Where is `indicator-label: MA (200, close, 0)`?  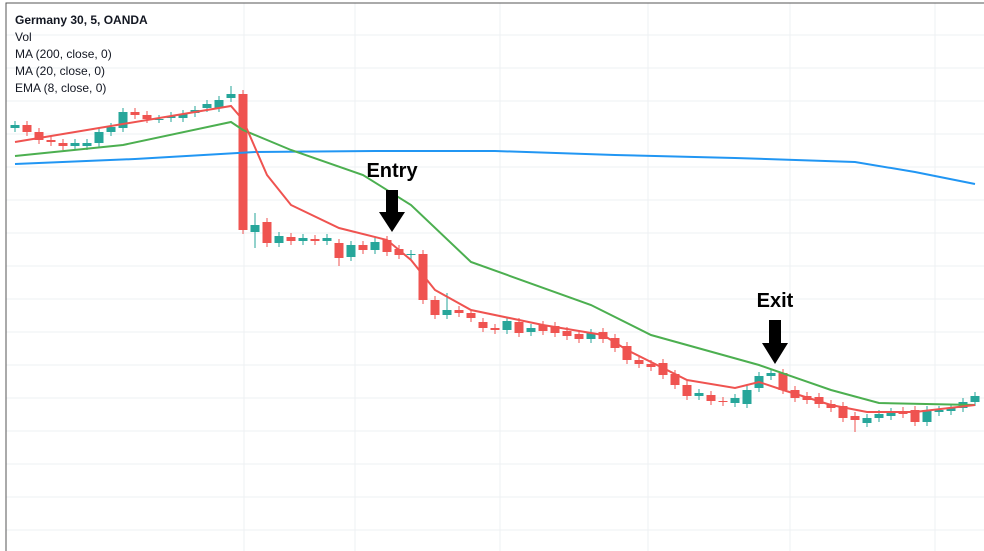 indicator-label: MA (200, close, 0) is located at coordinates (63, 54).